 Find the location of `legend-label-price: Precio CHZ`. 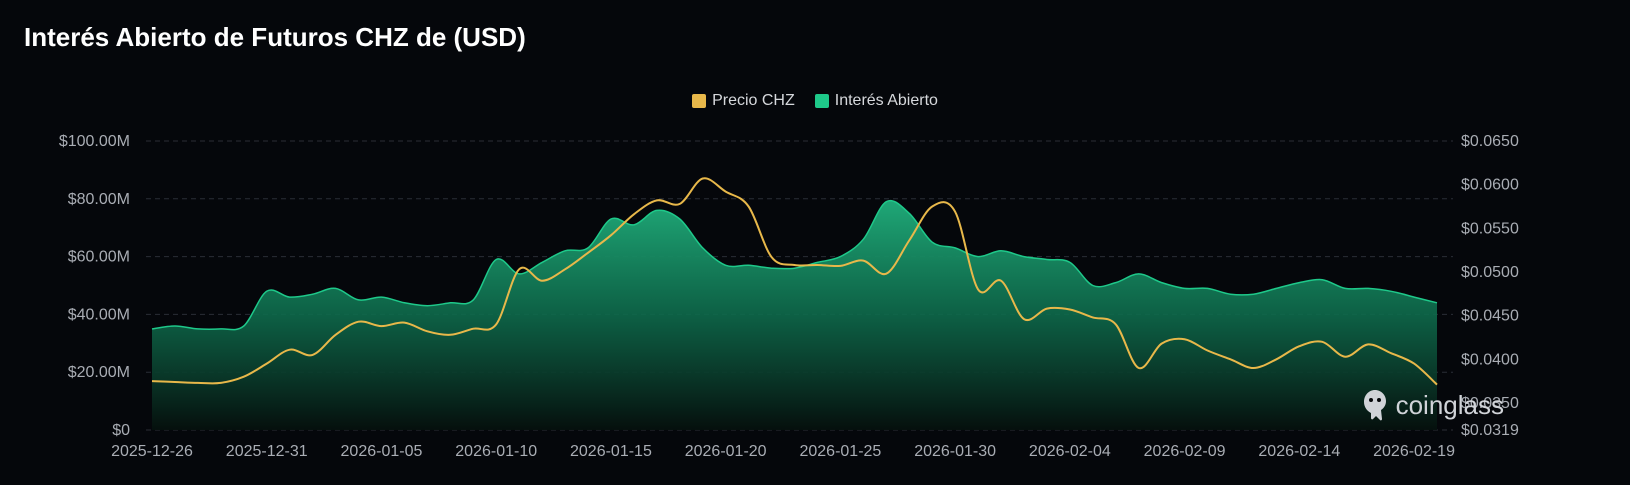

legend-label-price: Precio CHZ is located at coordinates (753, 100).